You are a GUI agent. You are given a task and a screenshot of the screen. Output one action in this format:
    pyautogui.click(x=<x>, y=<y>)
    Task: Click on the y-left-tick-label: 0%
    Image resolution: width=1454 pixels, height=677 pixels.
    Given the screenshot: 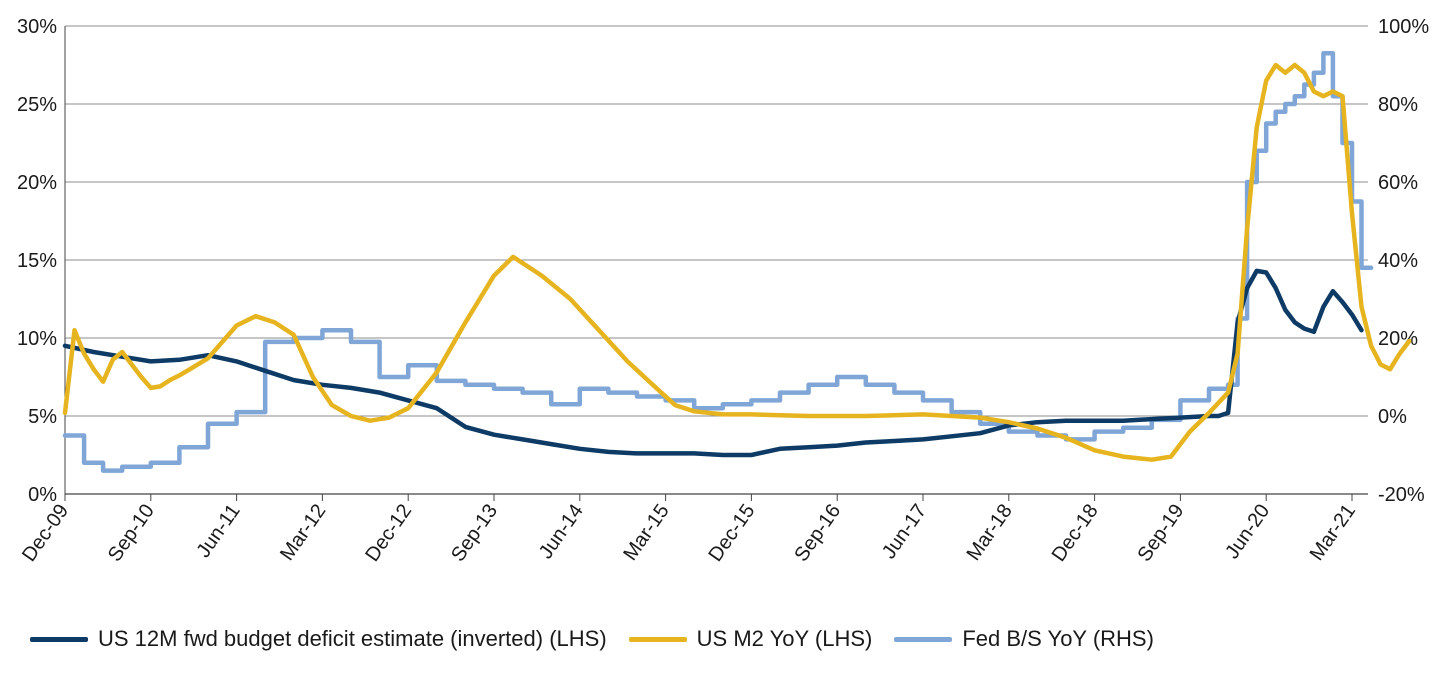 What is the action you would take?
    pyautogui.click(x=42, y=495)
    